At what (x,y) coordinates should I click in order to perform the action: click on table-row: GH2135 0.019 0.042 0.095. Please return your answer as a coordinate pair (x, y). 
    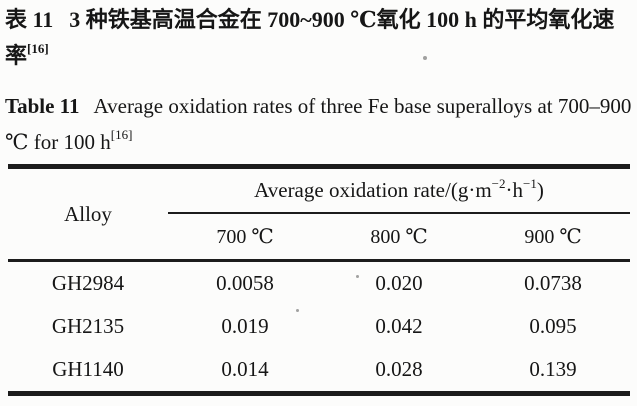
    Looking at the image, I should click on (319, 326).